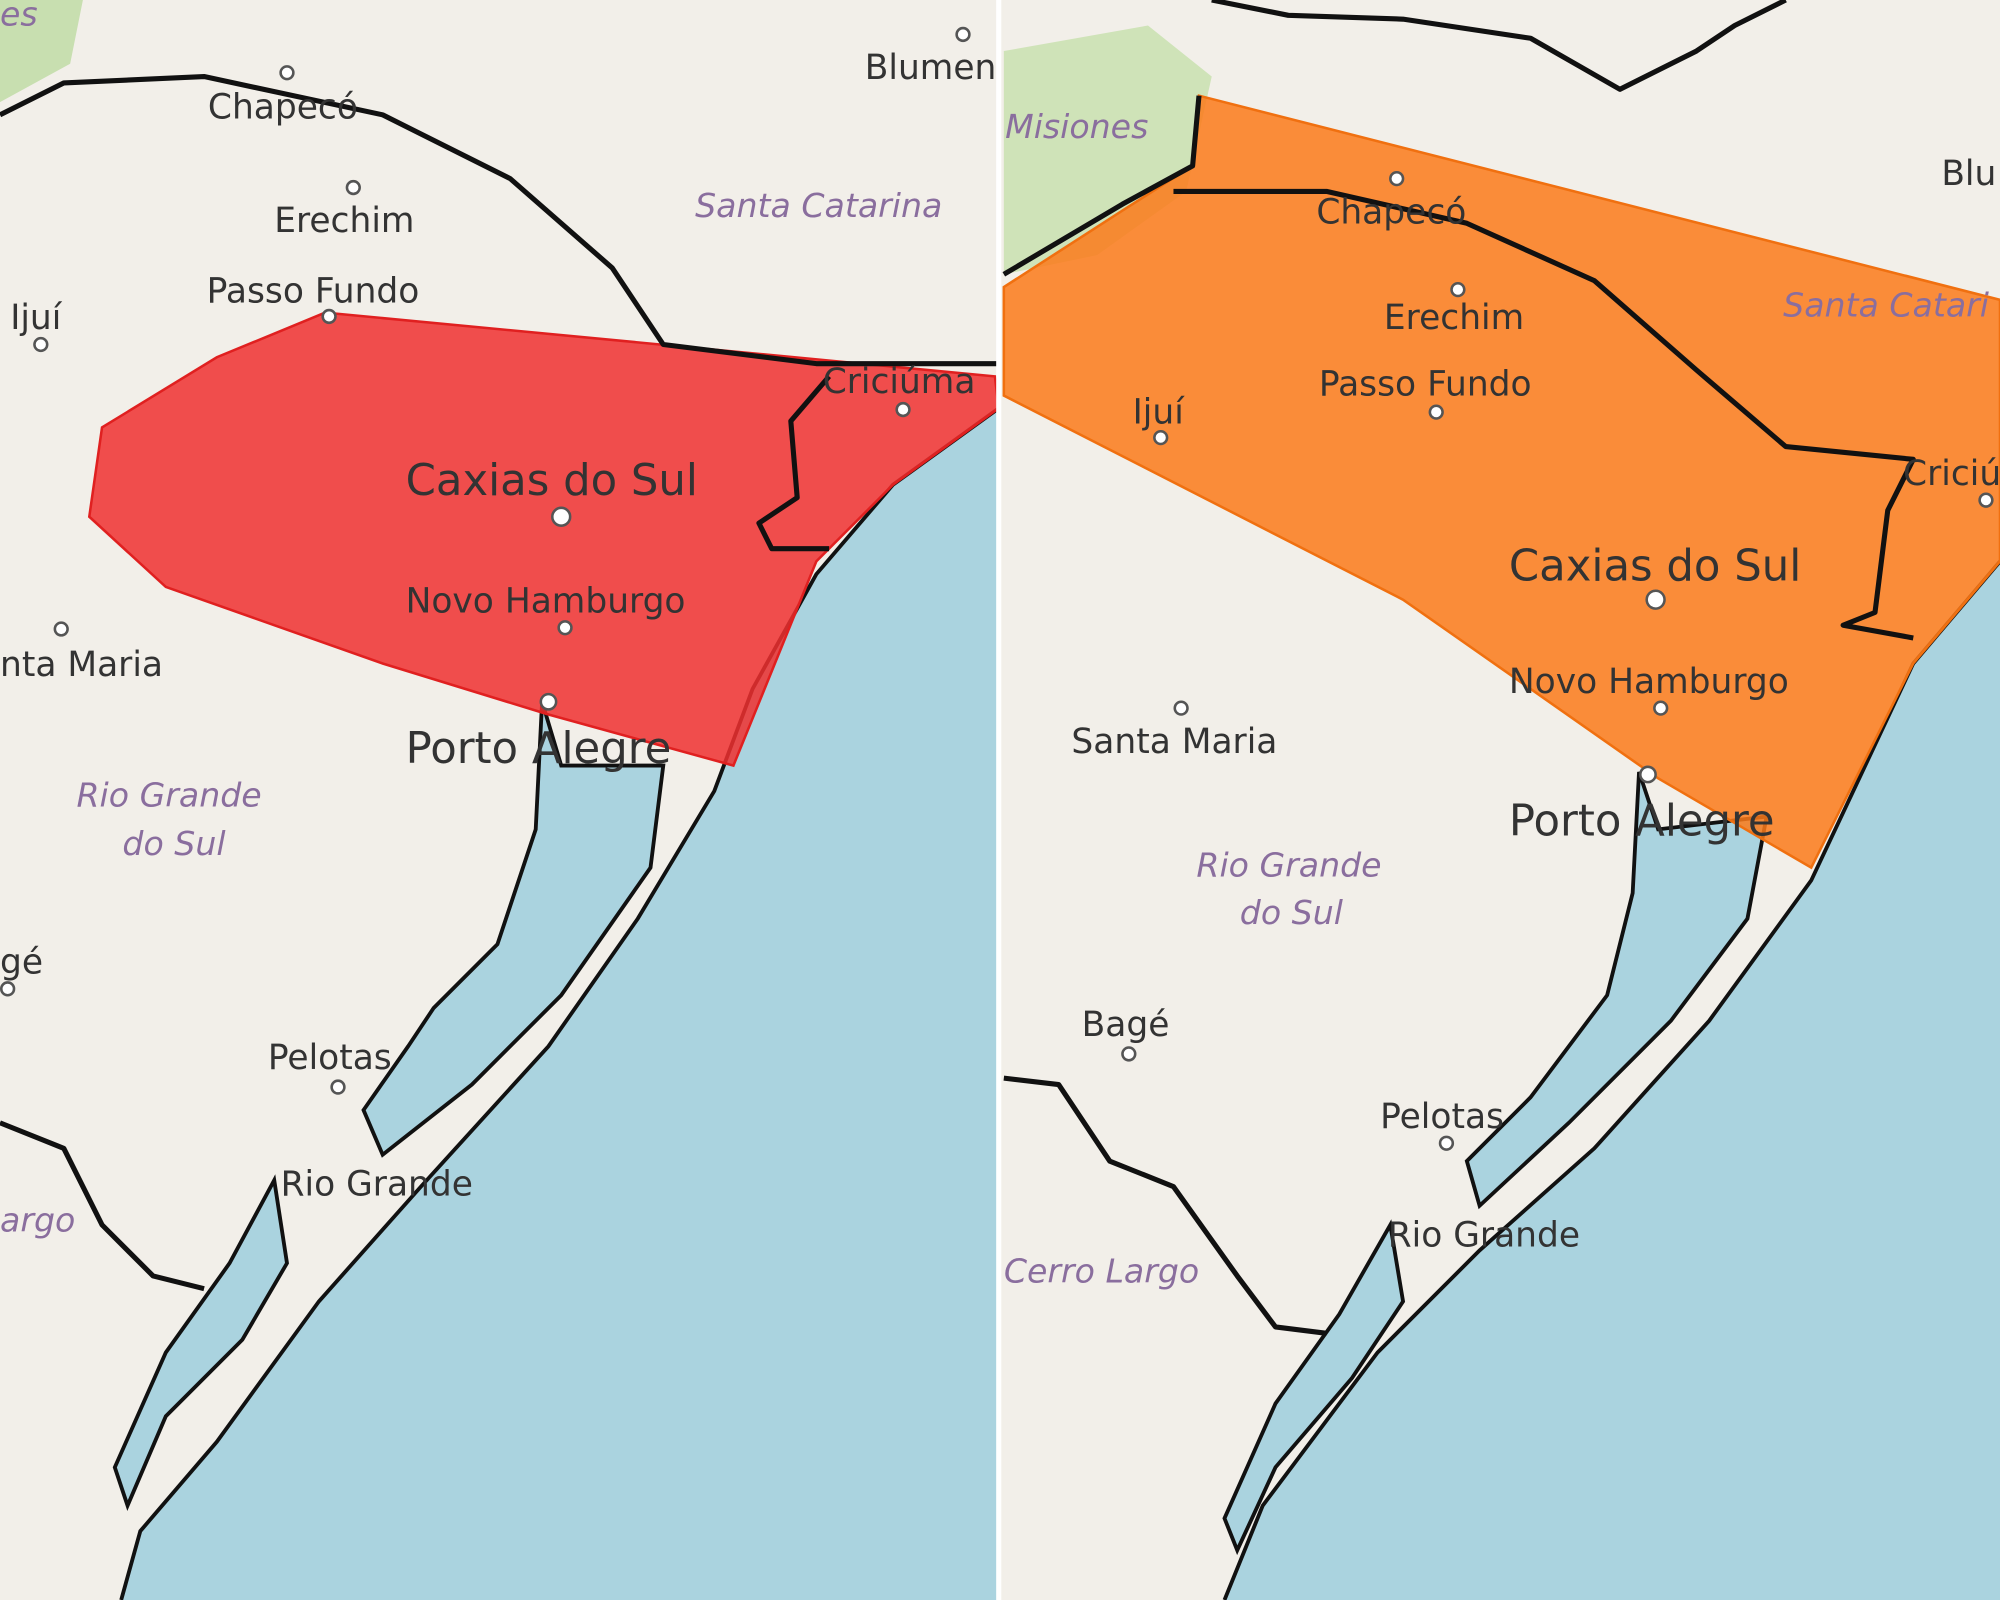 Image resolution: width=2000 pixels, height=1600 pixels. I want to click on region-label: Cerro Largo, so click(1101, 1270).